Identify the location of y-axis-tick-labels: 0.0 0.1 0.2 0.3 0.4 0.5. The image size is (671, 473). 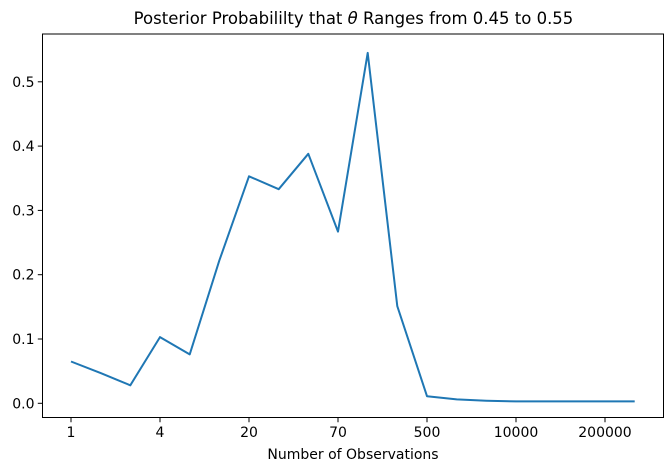
(23, 243).